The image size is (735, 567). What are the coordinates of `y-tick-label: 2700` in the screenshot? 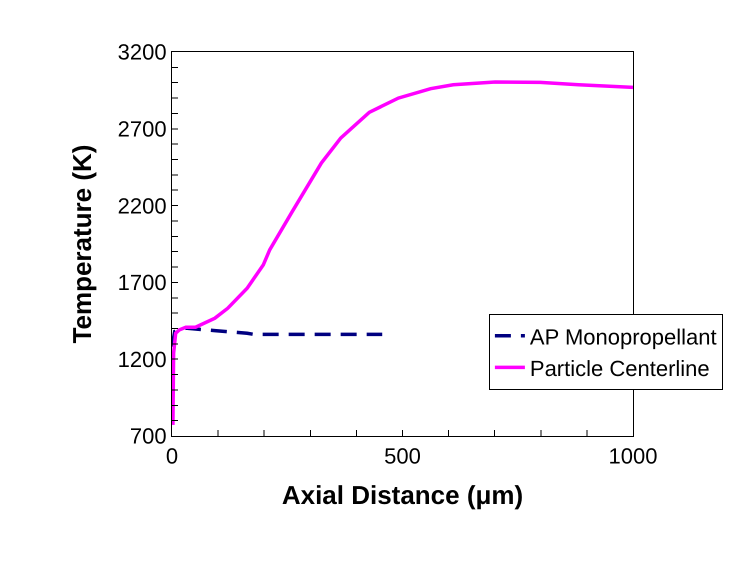 It's located at (142, 129).